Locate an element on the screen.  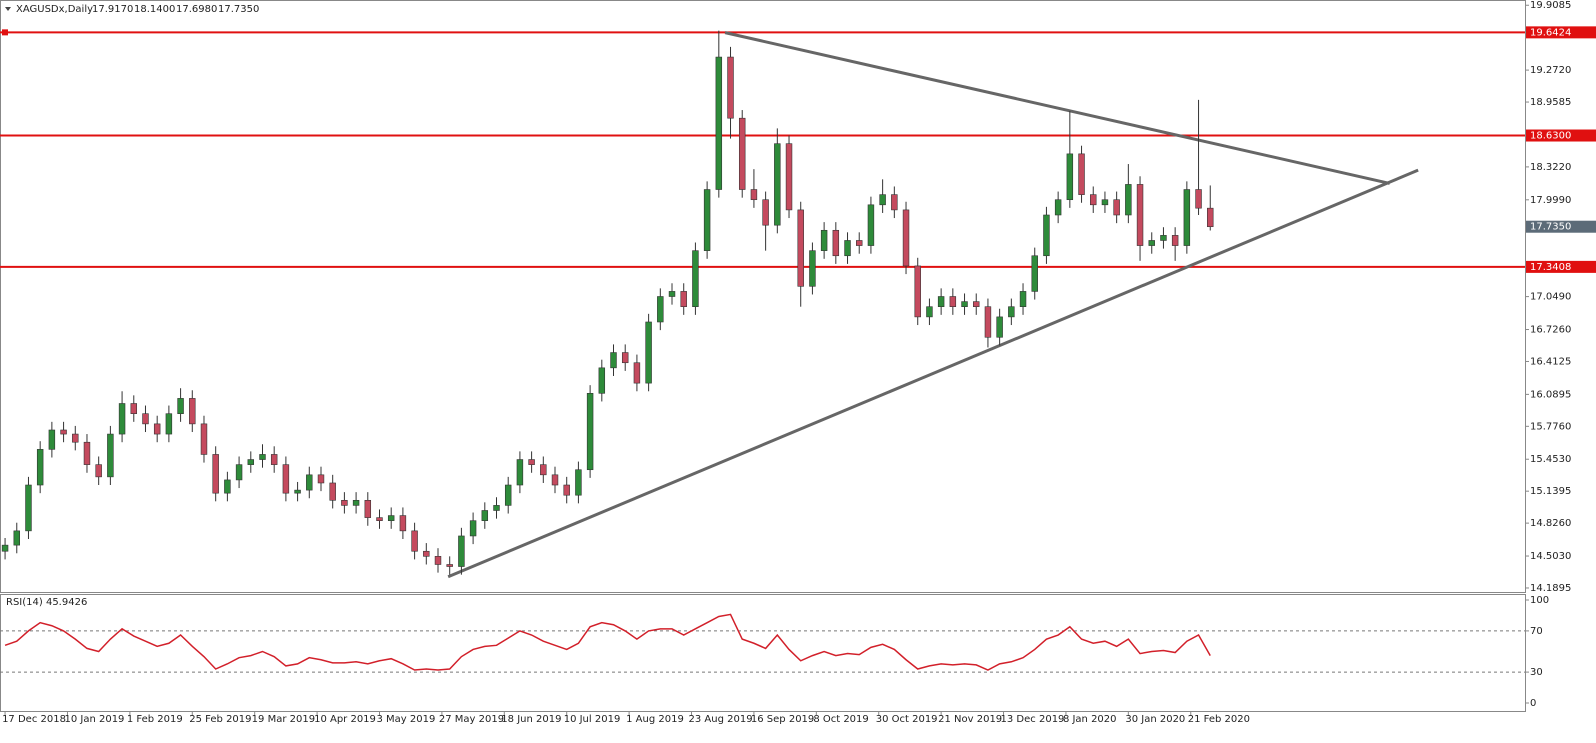
y-tick-label: 16.7260 is located at coordinates (1550, 330).